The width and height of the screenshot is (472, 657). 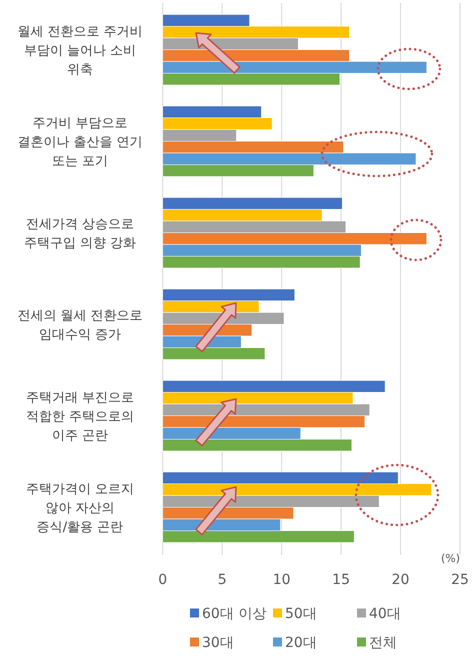 I want to click on legend-label: 30대, so click(x=218, y=642).